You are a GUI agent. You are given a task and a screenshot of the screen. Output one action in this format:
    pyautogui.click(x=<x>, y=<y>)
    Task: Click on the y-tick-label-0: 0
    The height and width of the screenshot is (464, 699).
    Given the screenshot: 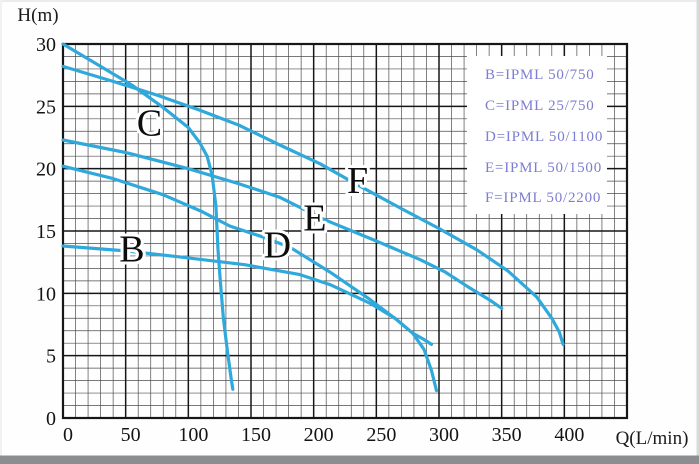 What is the action you would take?
    pyautogui.click(x=51, y=419)
    